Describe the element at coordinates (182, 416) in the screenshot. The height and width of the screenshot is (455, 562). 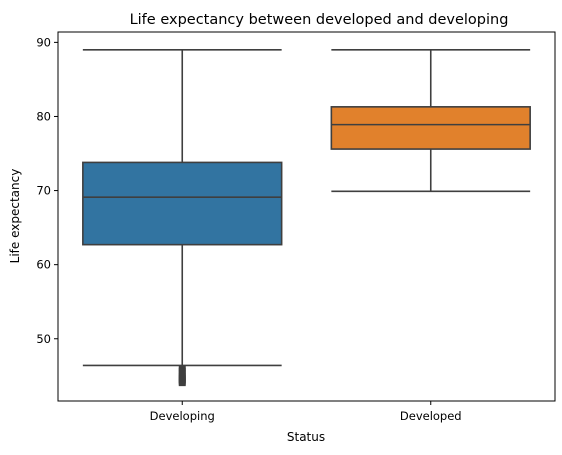
I see `x-tick-label: Developing` at that location.